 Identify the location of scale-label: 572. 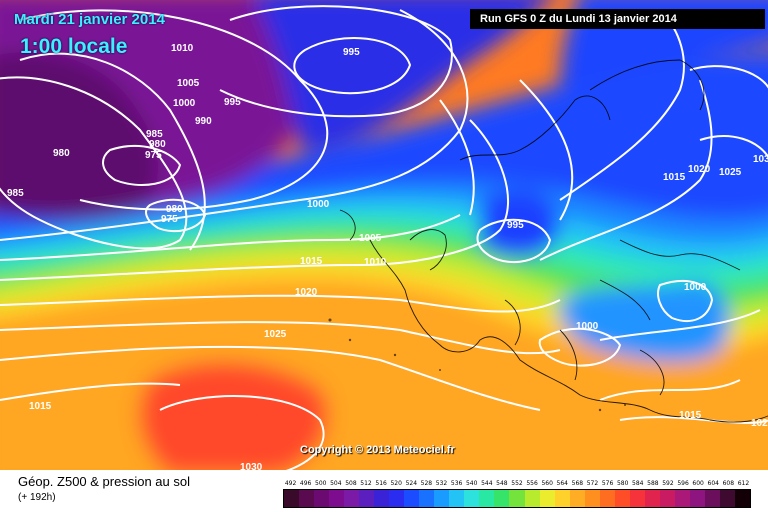
(592, 483).